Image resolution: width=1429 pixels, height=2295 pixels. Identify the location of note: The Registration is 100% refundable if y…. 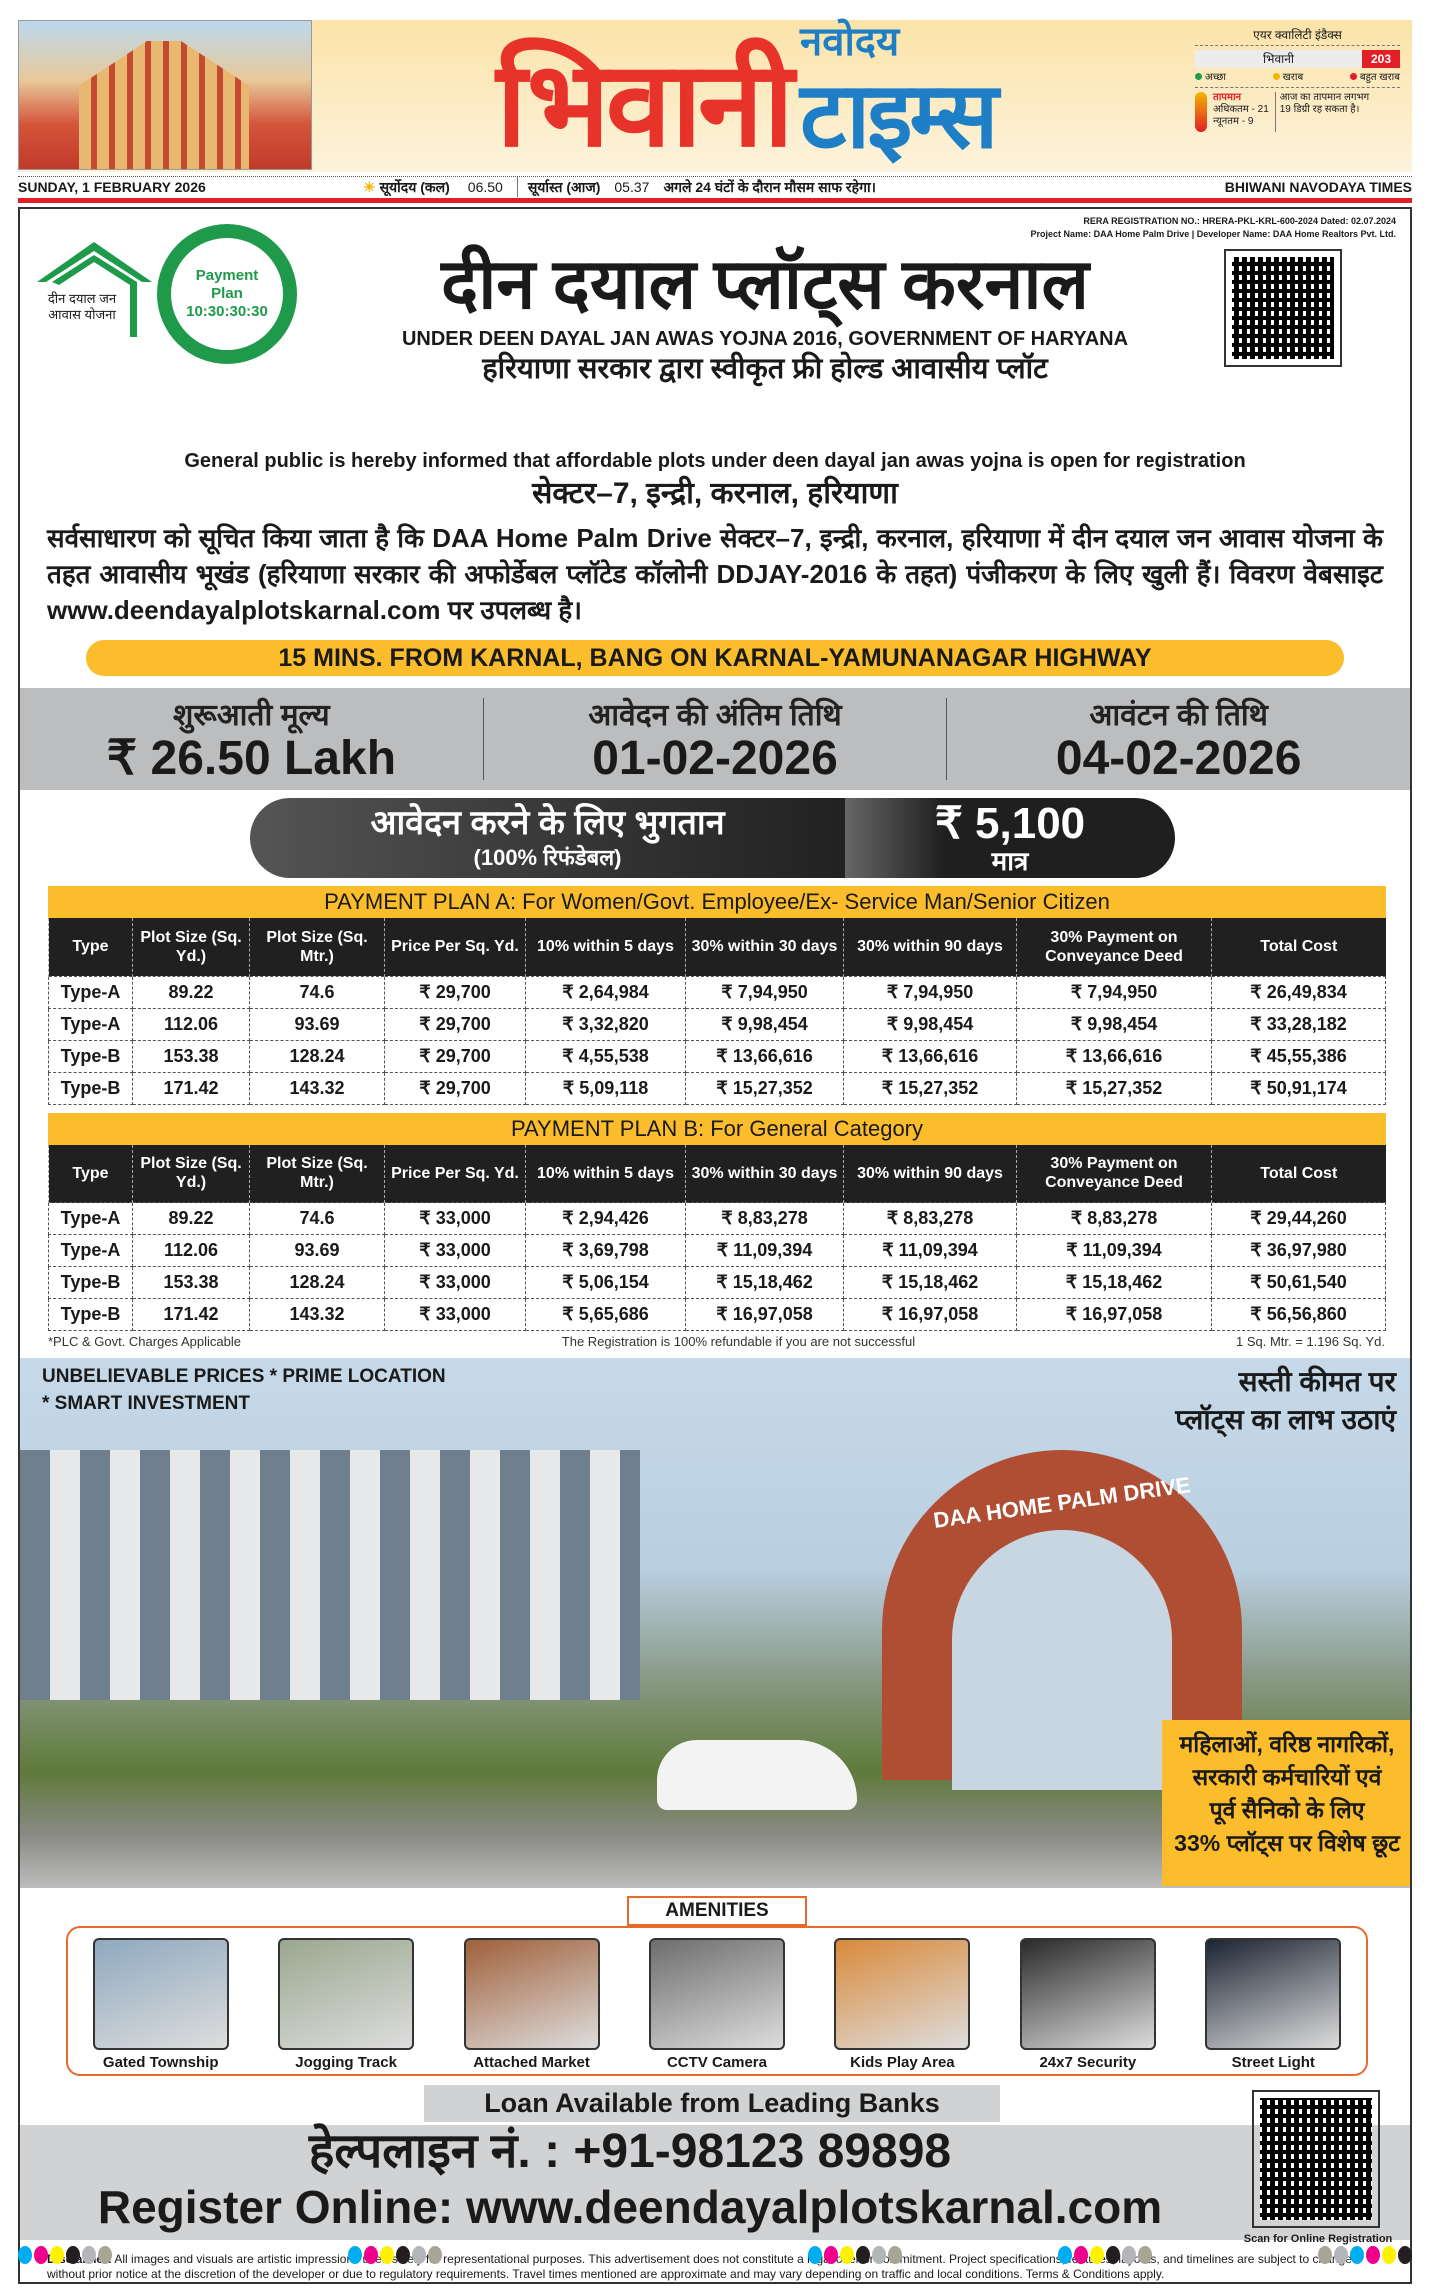
(738, 1341).